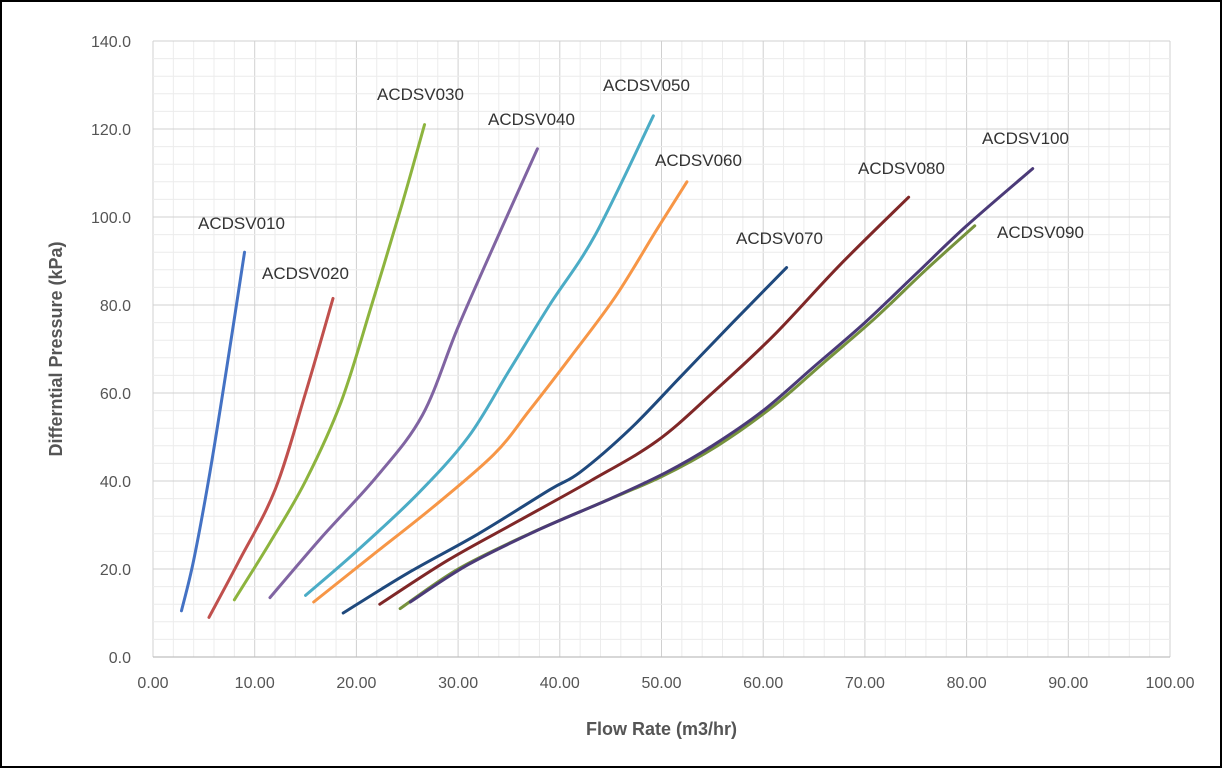 The width and height of the screenshot is (1222, 768). Describe the element at coordinates (967, 683) in the screenshot. I see `x-tick-label: 80.00` at that location.